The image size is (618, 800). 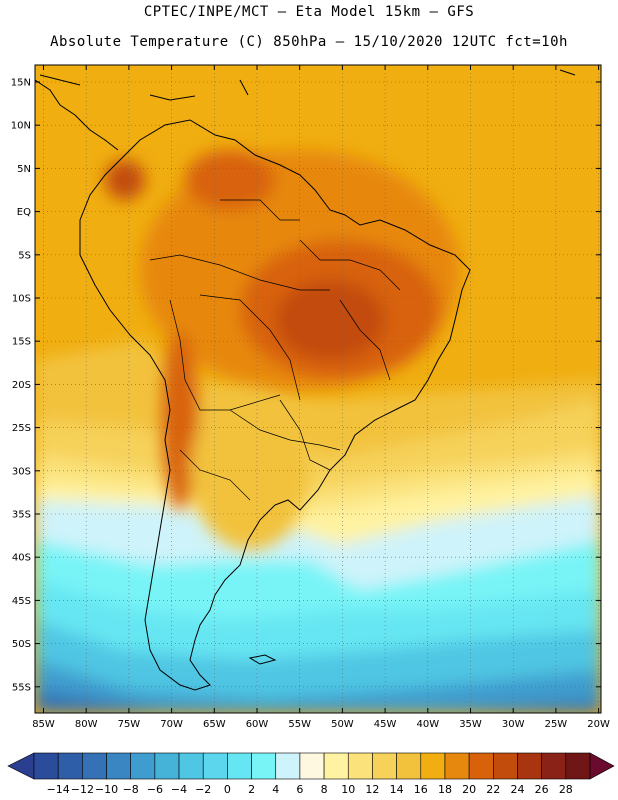 What do you see at coordinates (445, 789) in the screenshot?
I see `colorbar-label: 18` at bounding box center [445, 789].